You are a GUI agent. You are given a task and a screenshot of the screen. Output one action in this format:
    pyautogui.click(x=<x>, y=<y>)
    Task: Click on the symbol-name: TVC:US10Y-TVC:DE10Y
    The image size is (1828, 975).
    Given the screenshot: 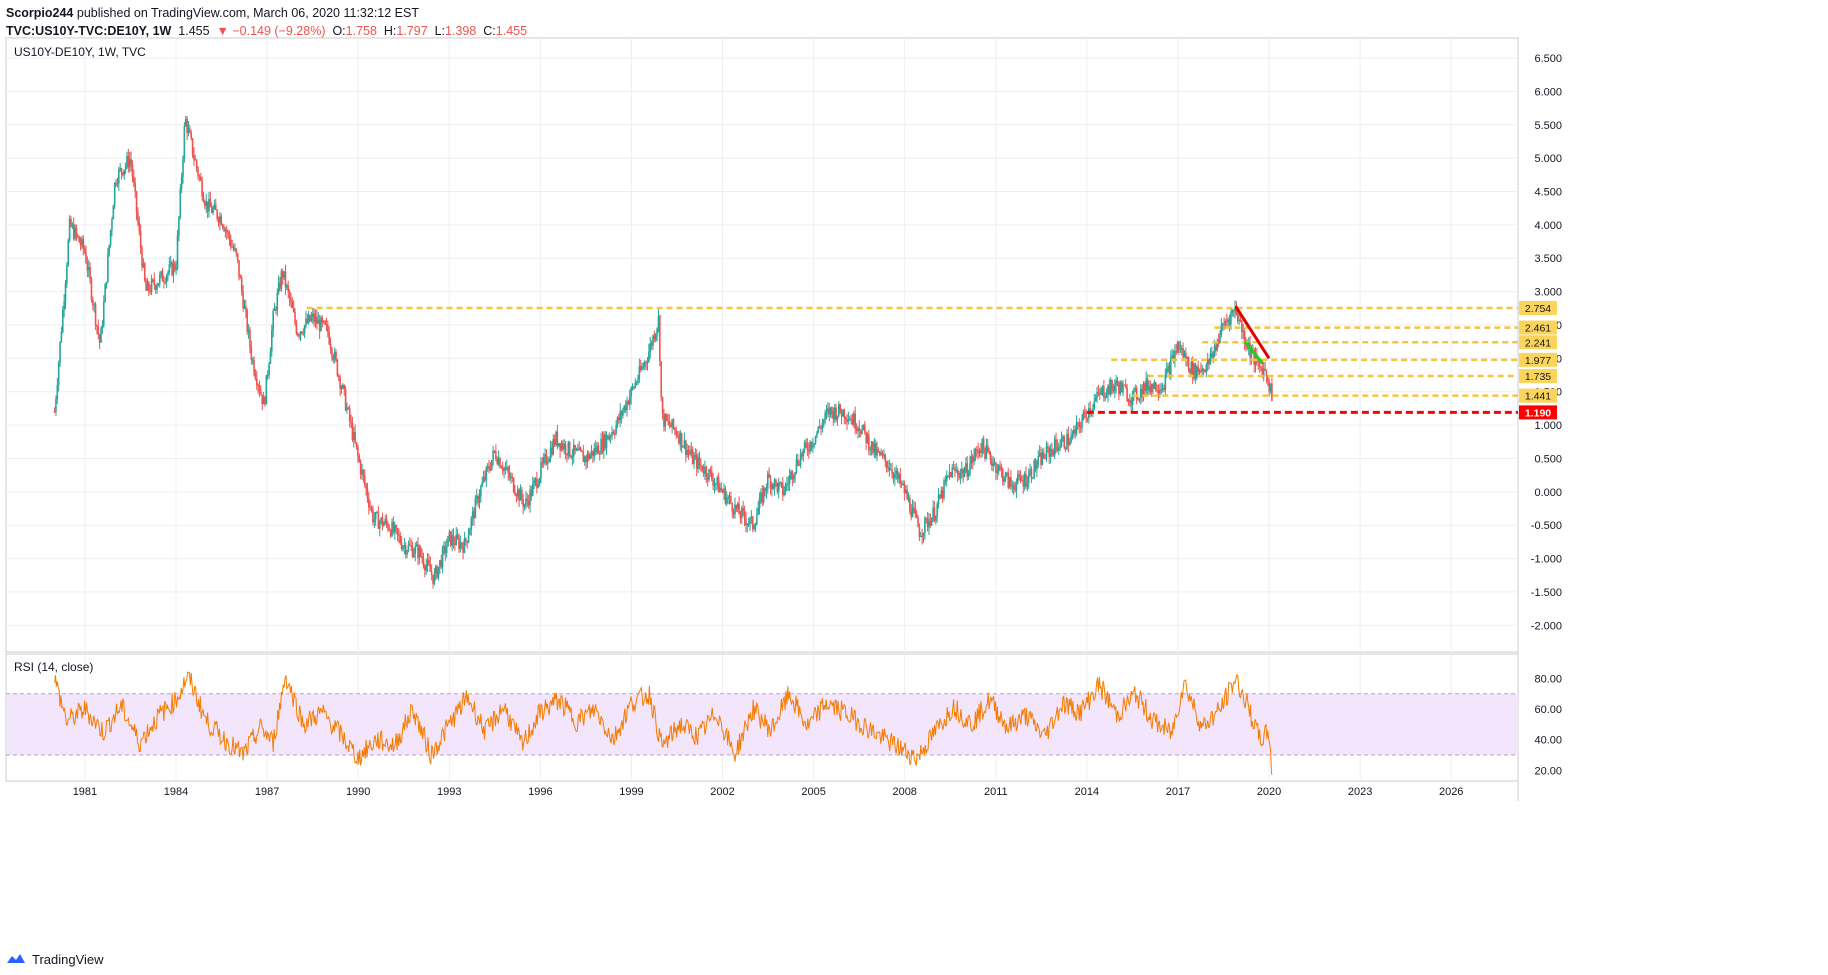 What is the action you would take?
    pyautogui.click(x=76, y=31)
    